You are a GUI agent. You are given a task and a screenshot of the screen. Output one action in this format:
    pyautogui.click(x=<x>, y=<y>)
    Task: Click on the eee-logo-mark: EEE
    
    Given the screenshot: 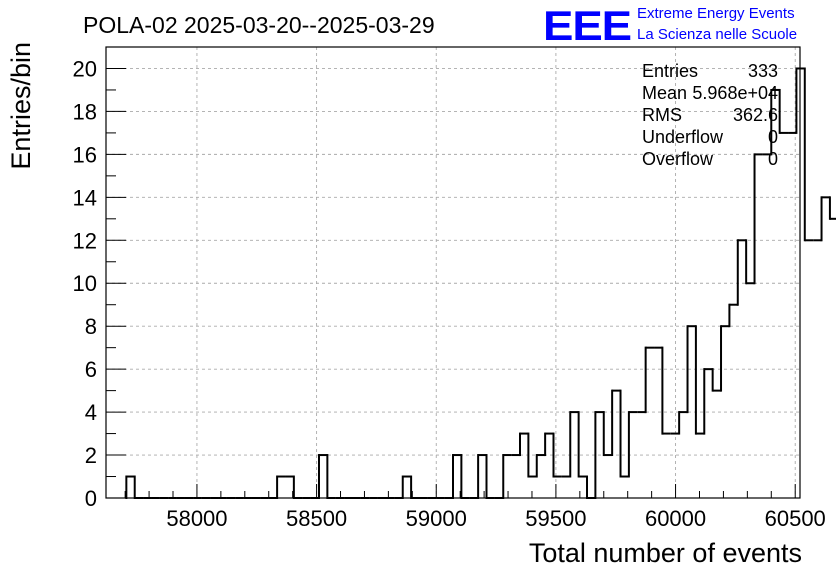 What is the action you would take?
    pyautogui.click(x=587, y=25)
    